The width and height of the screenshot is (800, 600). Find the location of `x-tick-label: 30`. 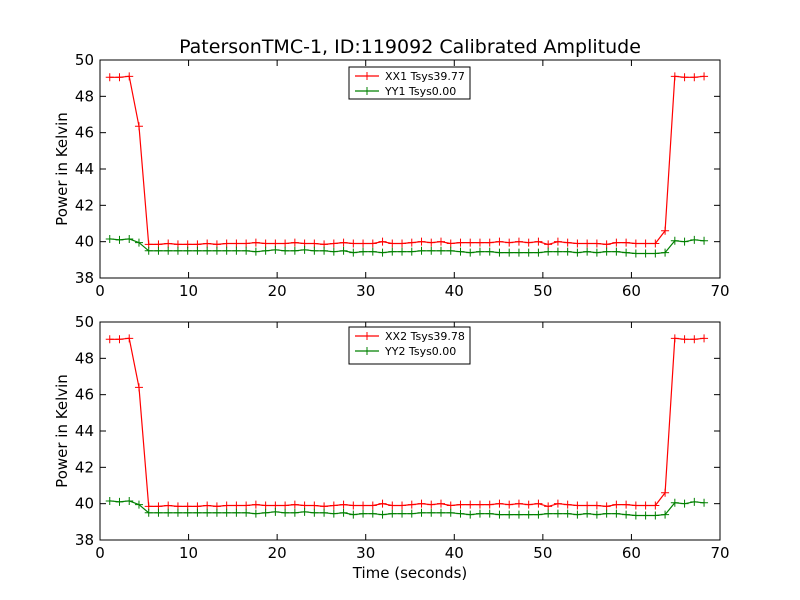

x-tick-label: 30 is located at coordinates (365, 291).